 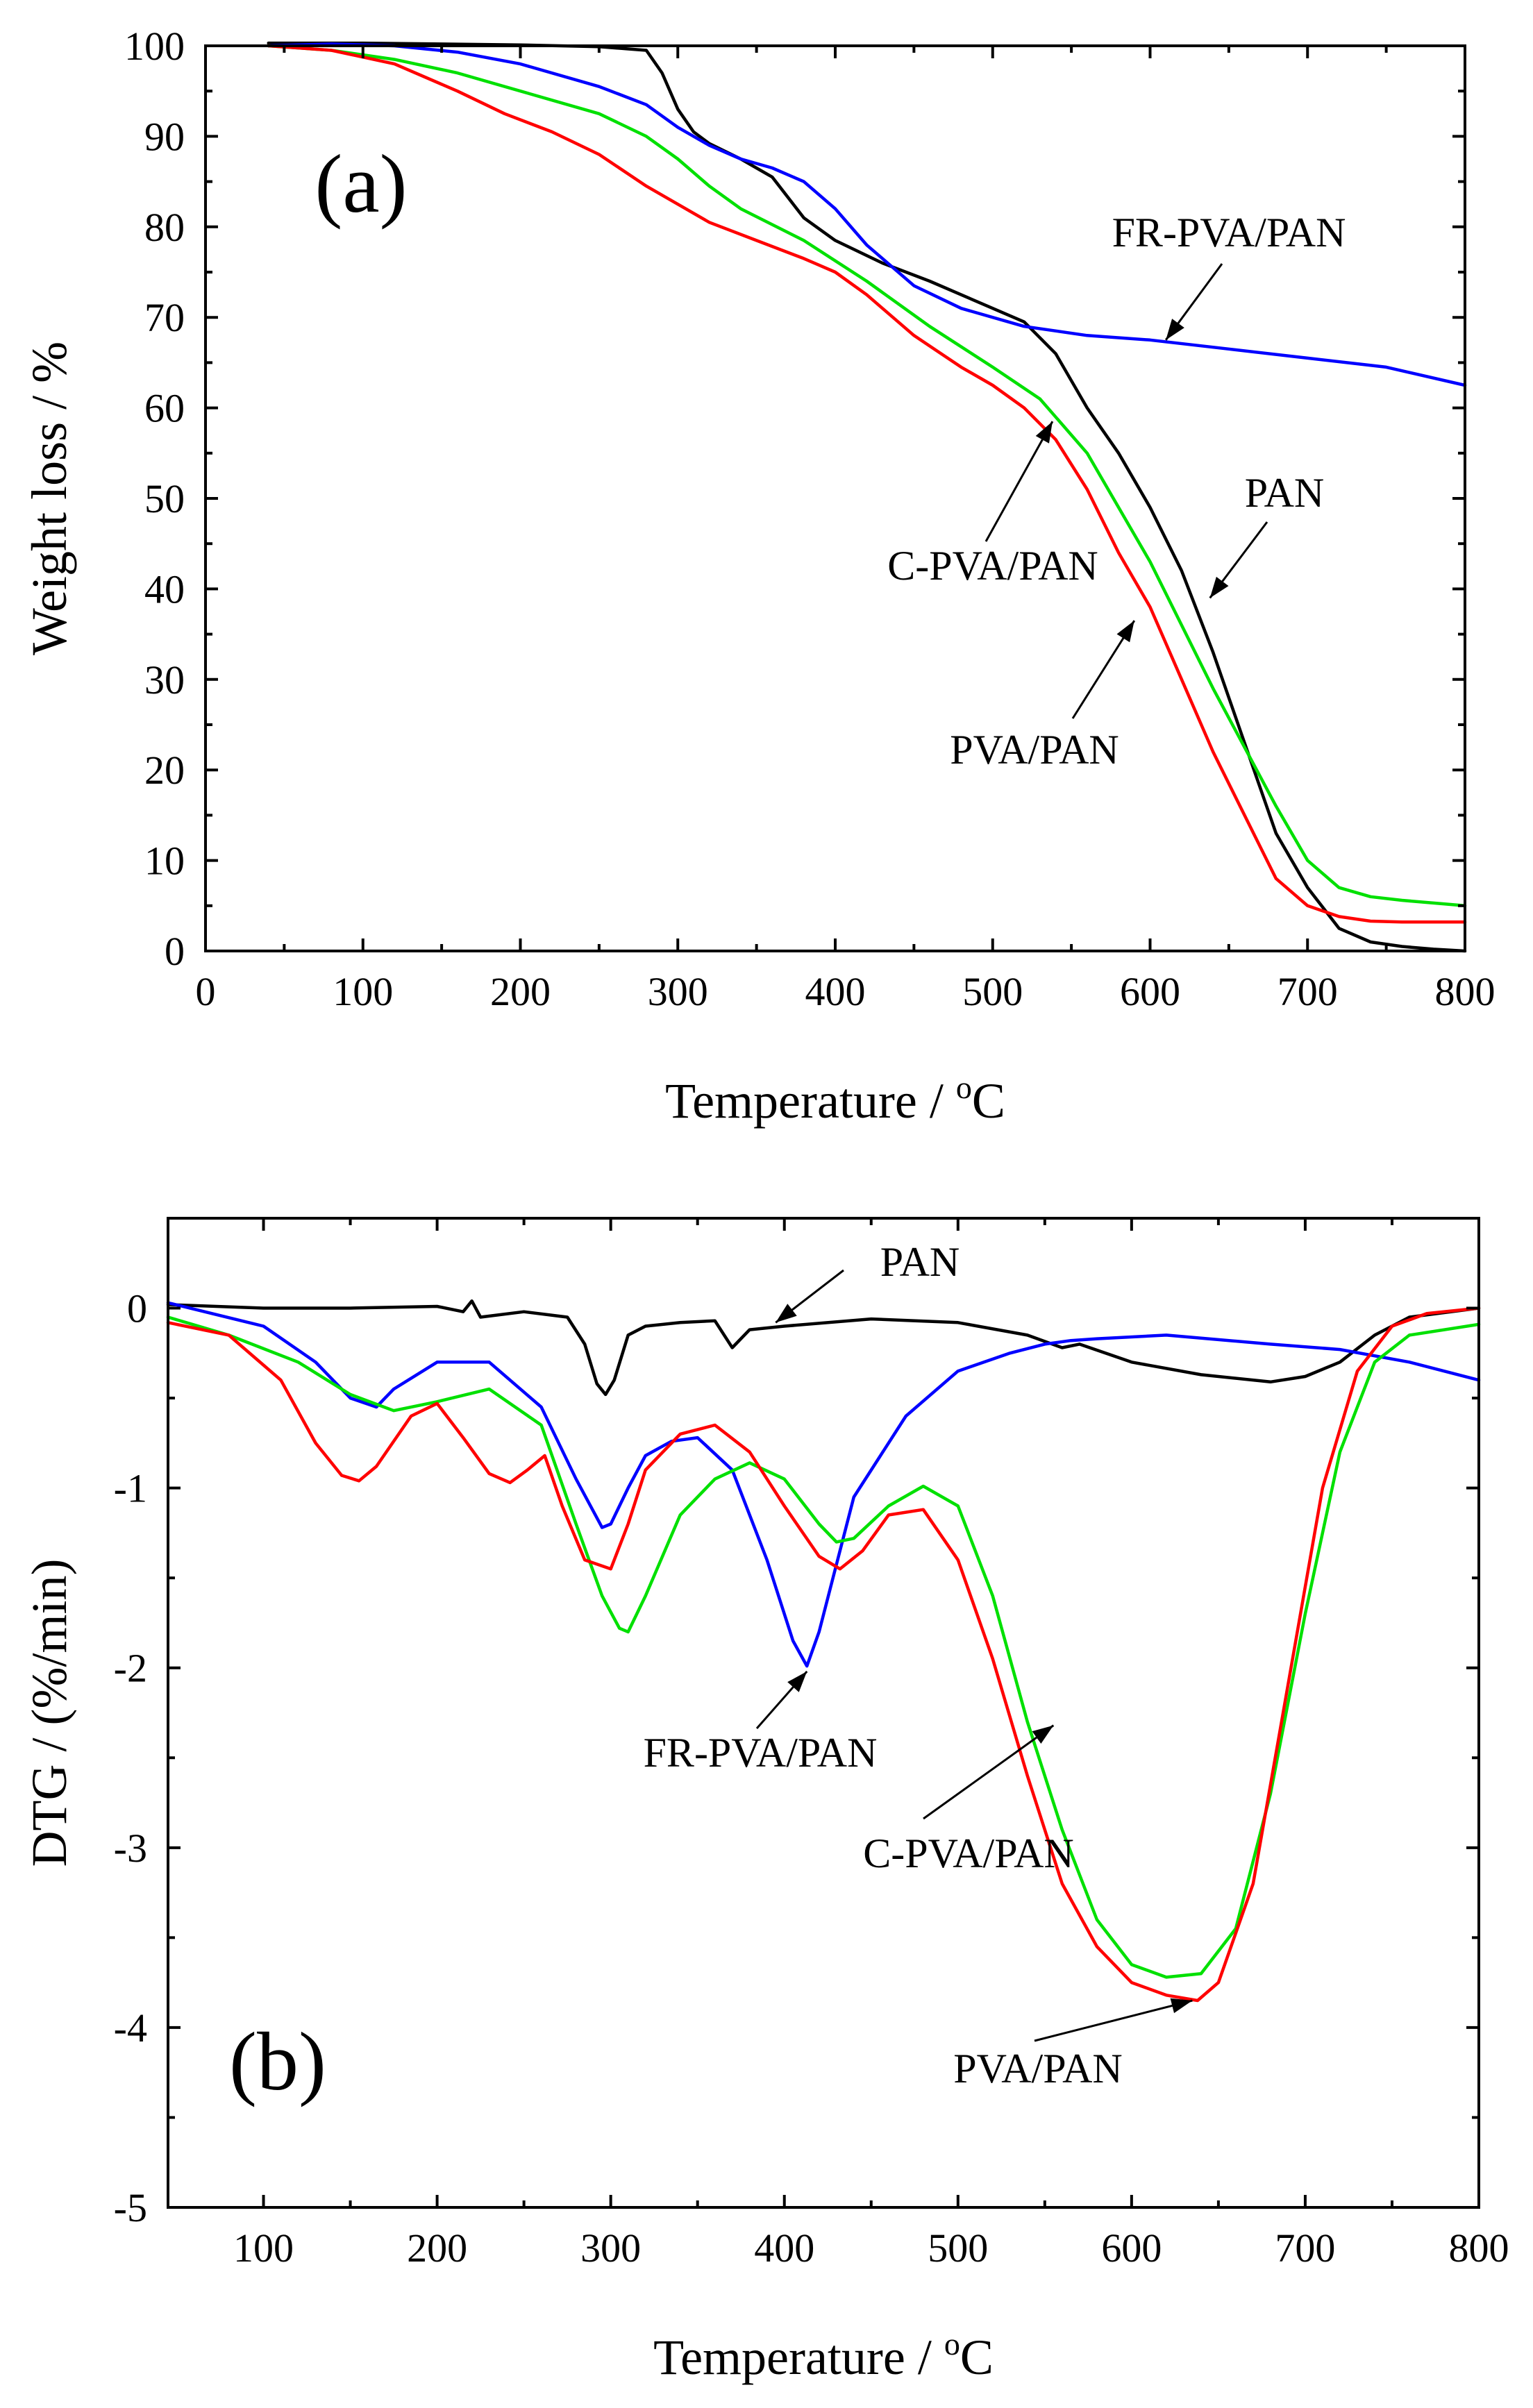 I want to click on y-axis-title: DTG / (%/min), so click(x=49, y=1713).